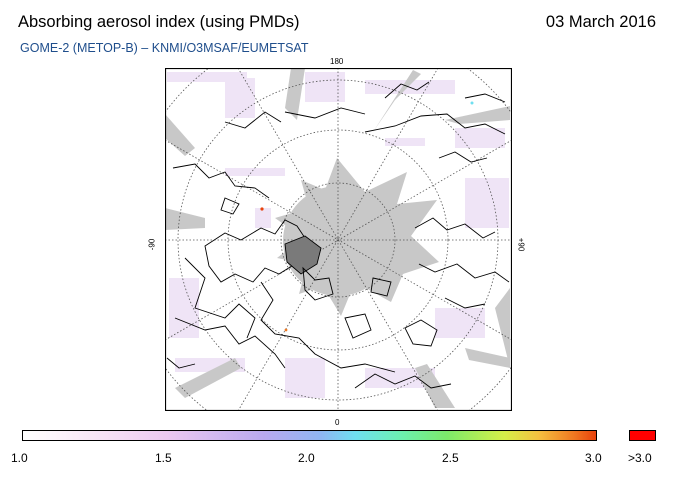 The width and height of the screenshot is (676, 480). What do you see at coordinates (19, 458) in the screenshot?
I see `colorbar-tick-1: 1.0` at bounding box center [19, 458].